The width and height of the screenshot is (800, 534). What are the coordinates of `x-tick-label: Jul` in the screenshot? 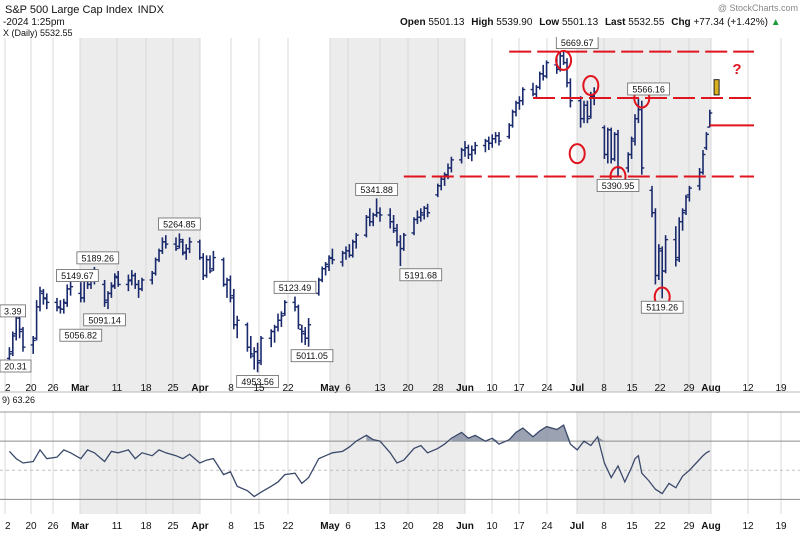 It's located at (577, 526).